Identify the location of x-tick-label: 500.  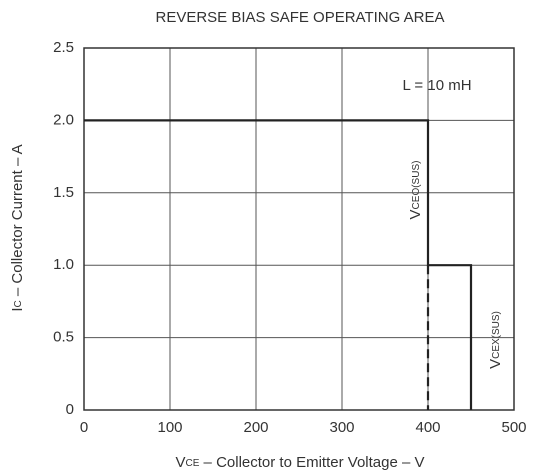
(513, 427).